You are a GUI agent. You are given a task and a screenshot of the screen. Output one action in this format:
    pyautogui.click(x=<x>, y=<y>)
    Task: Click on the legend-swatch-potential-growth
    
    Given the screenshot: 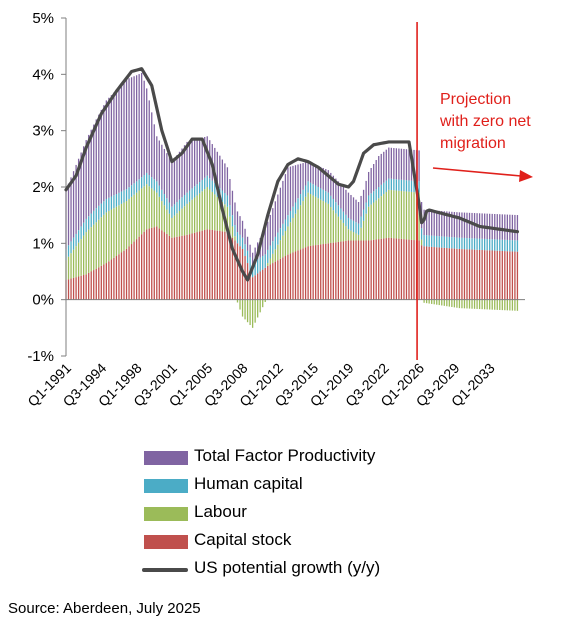 What is the action you would take?
    pyautogui.click(x=165, y=570)
    